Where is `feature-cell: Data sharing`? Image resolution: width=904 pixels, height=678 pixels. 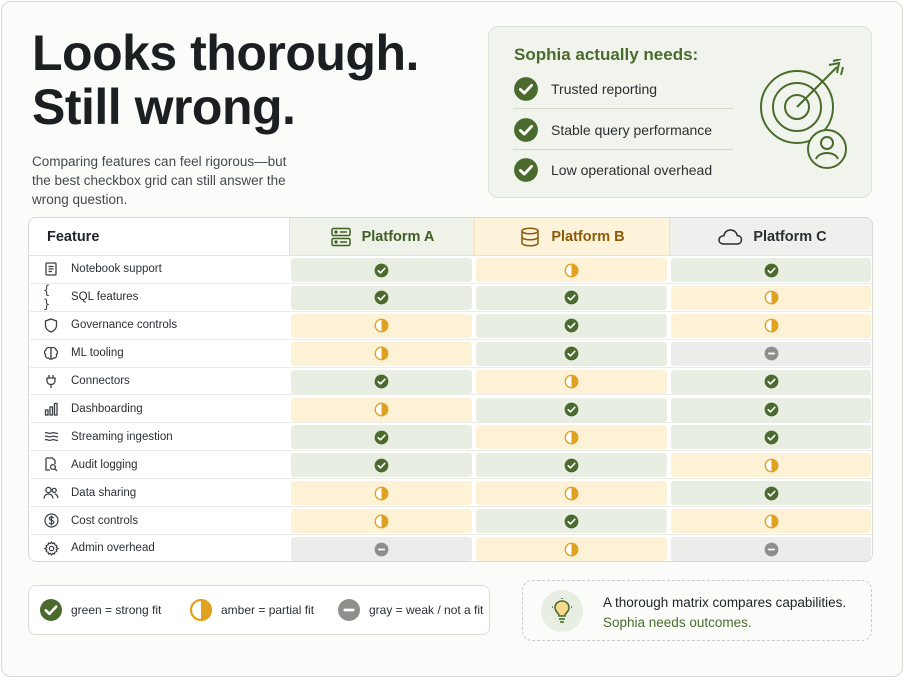
feature-cell: Data sharing is located at coordinates (159, 492).